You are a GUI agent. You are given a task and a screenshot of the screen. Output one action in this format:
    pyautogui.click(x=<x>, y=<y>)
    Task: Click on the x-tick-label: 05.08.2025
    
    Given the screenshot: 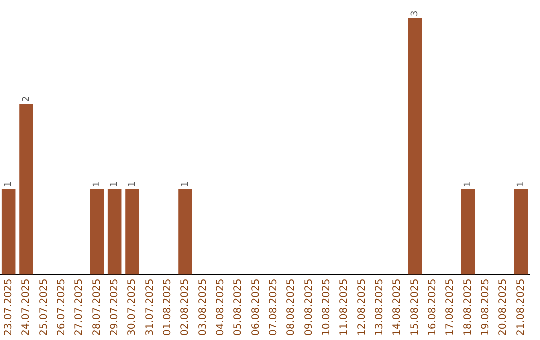 What is the action you would take?
    pyautogui.click(x=238, y=307)
    